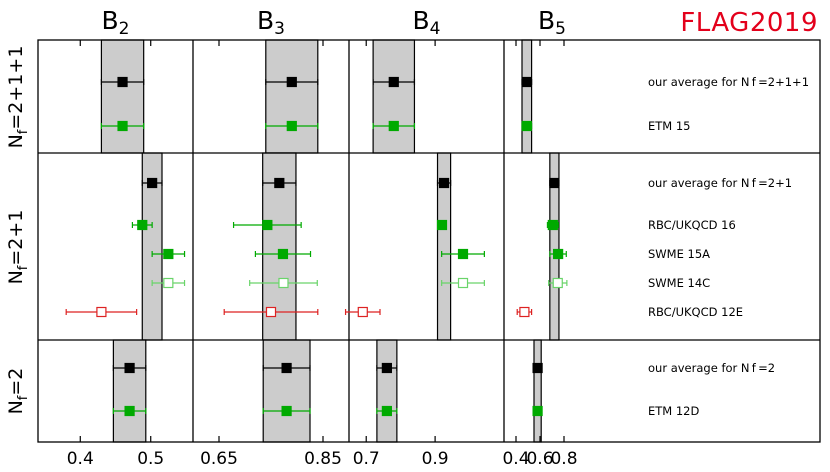  What do you see at coordinates (674, 411) in the screenshot?
I see `legend-label: ETM 12D` at bounding box center [674, 411].